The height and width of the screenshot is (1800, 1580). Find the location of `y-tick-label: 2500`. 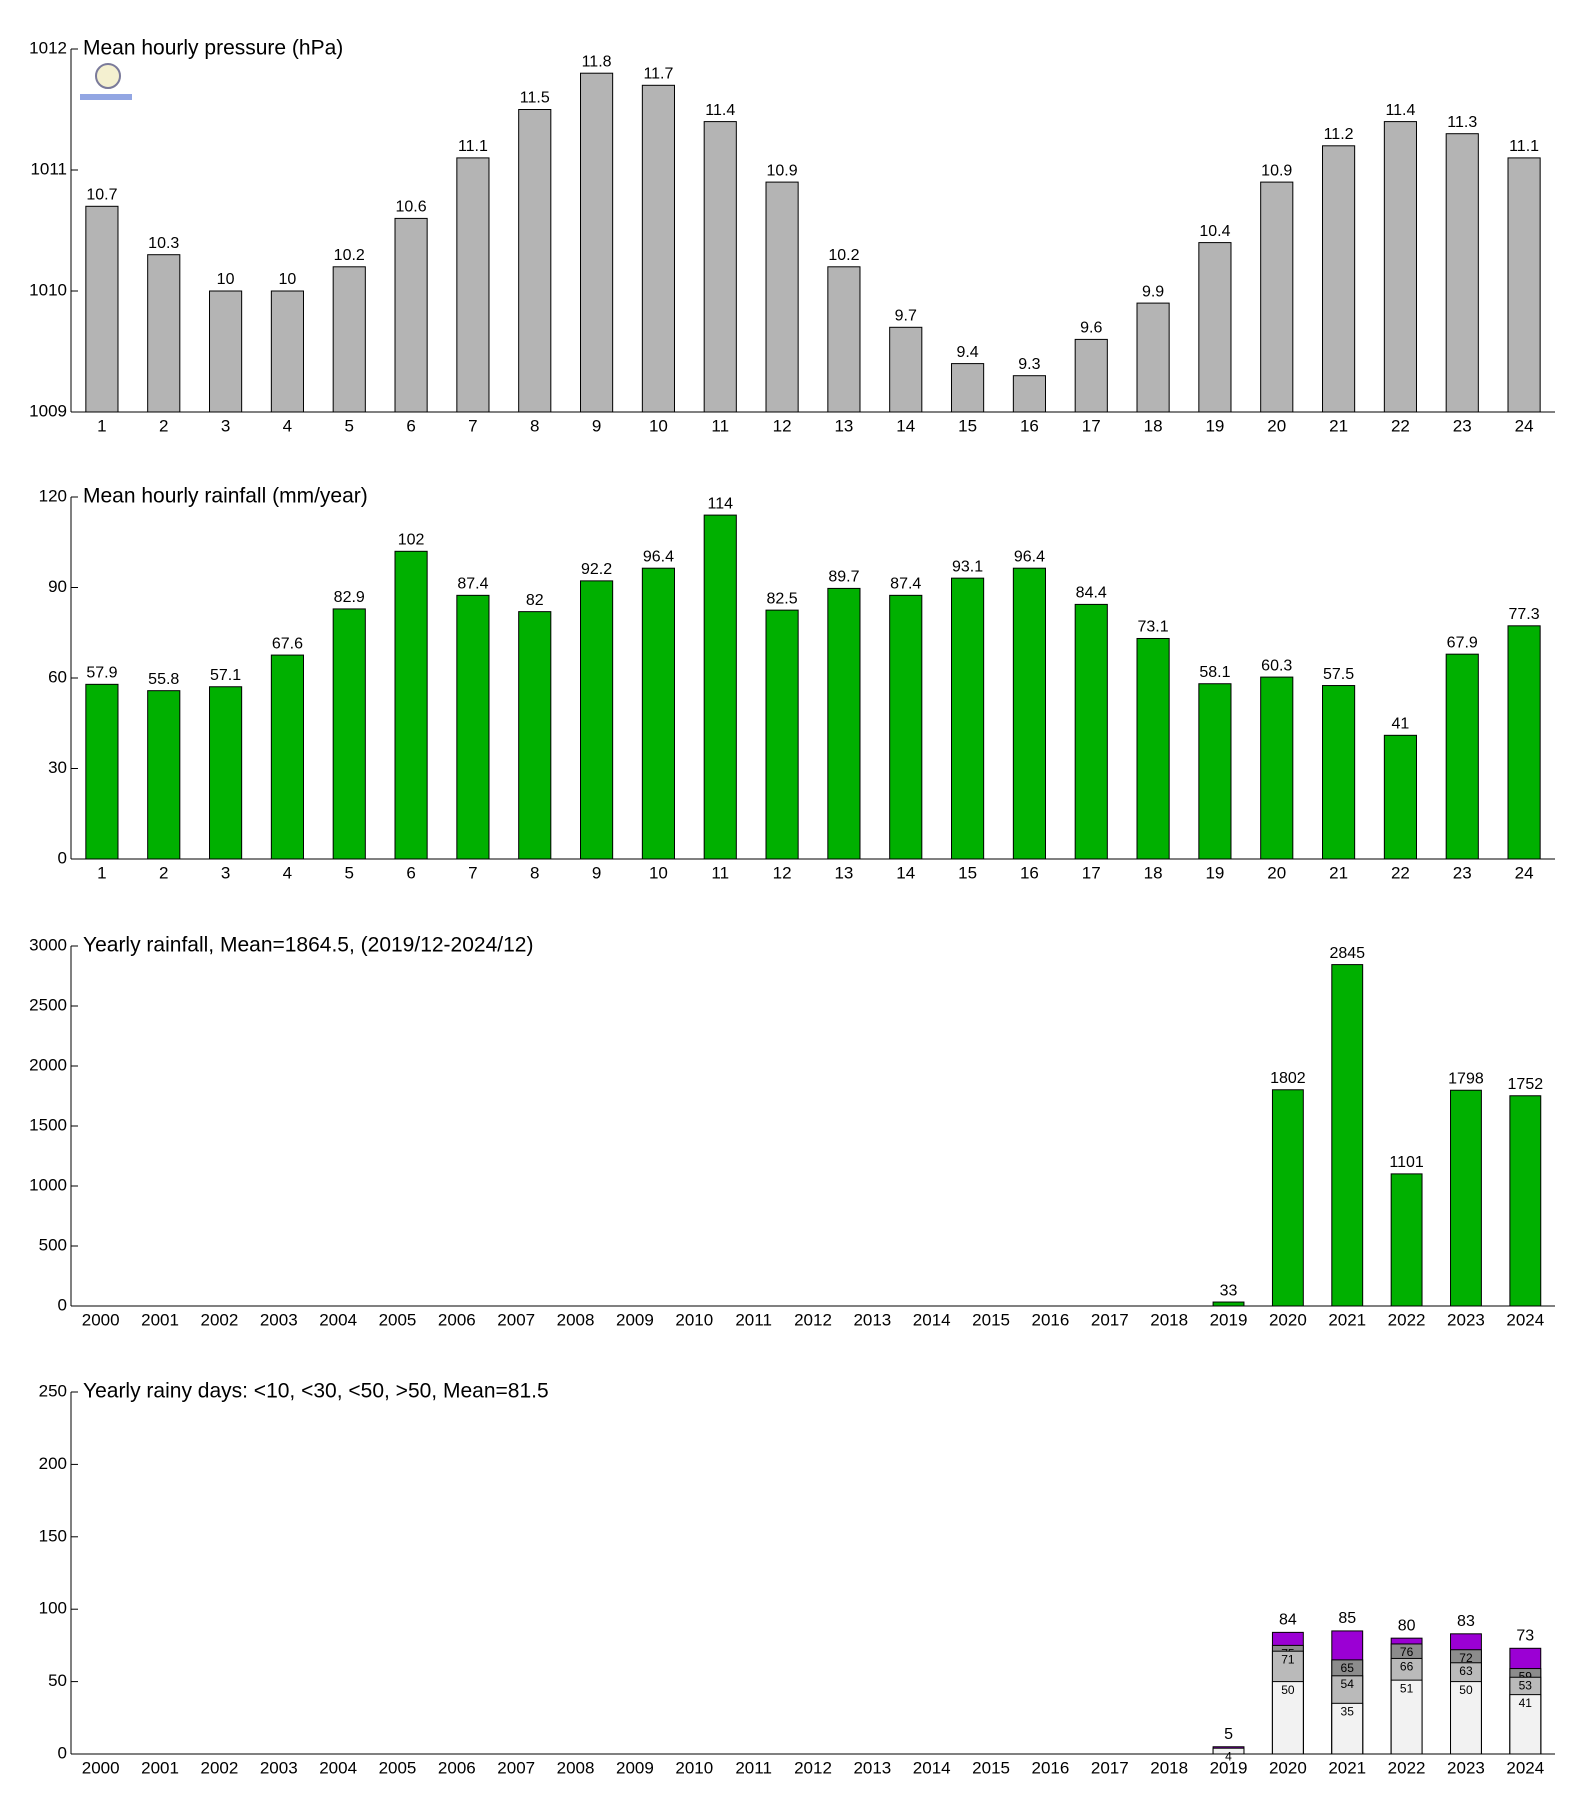

y-tick-label: 2500 is located at coordinates (48, 1004).